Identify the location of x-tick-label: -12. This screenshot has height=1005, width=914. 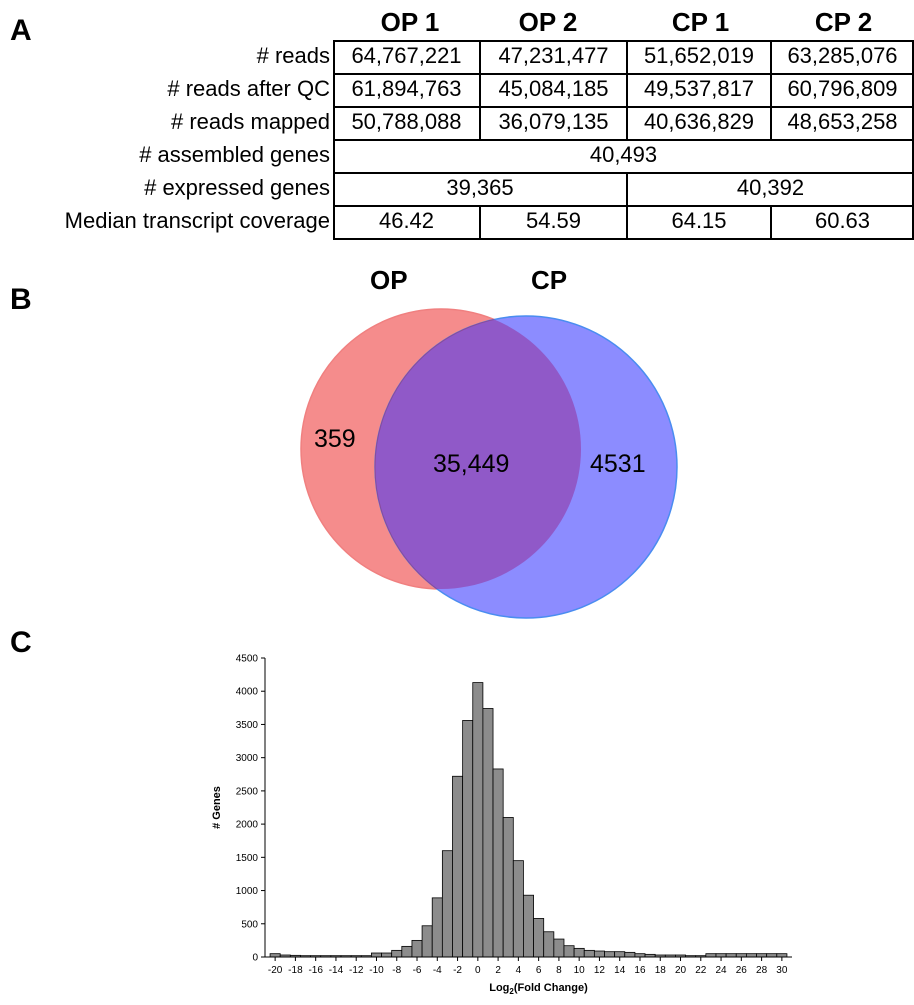
(356, 970).